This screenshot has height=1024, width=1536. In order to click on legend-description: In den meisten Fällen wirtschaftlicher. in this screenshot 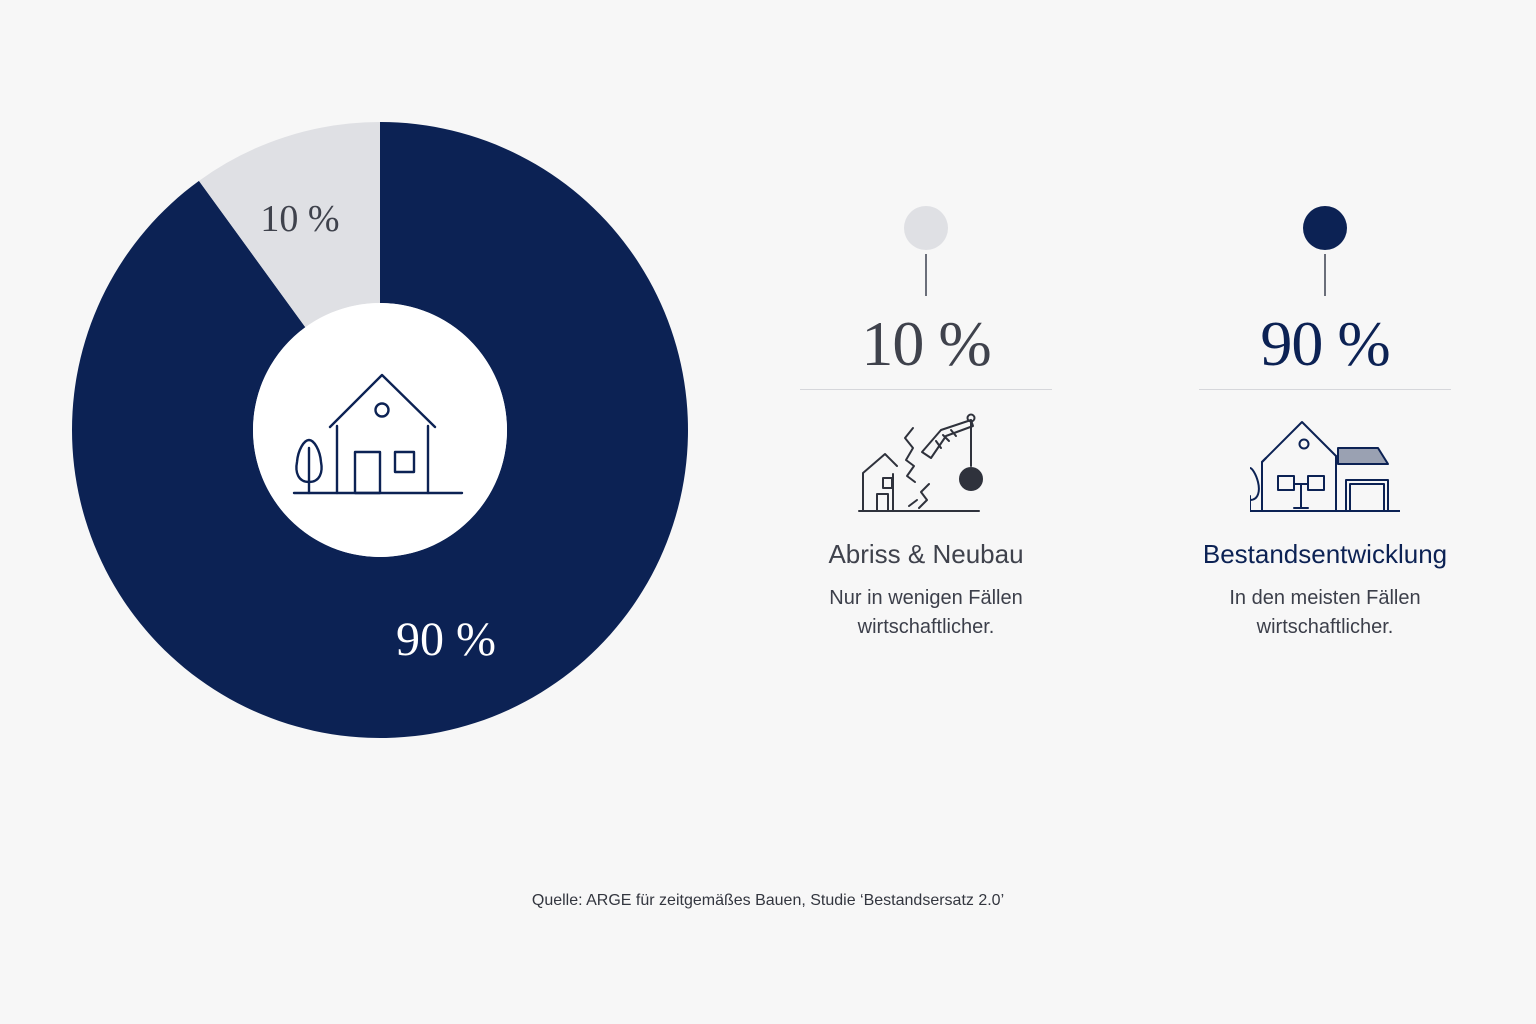, I will do `click(1325, 613)`.